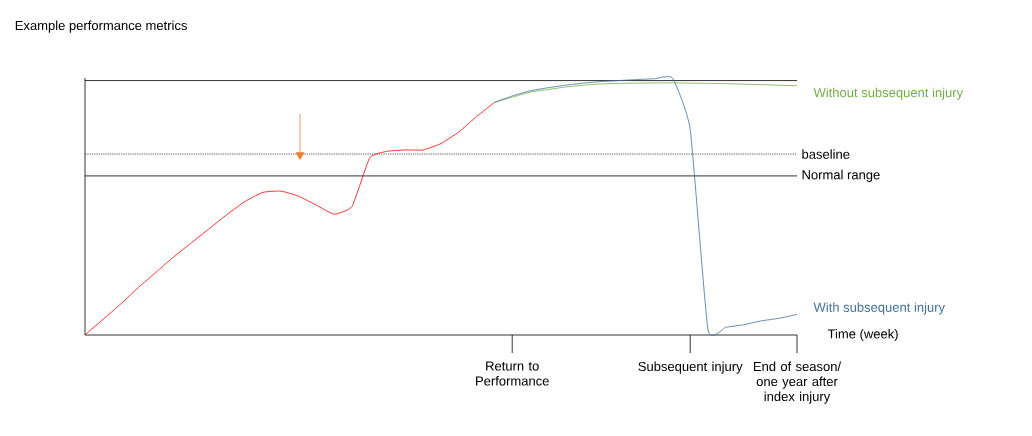 The image size is (1032, 436). I want to click on x-axis-title: Time (week), so click(862, 335).